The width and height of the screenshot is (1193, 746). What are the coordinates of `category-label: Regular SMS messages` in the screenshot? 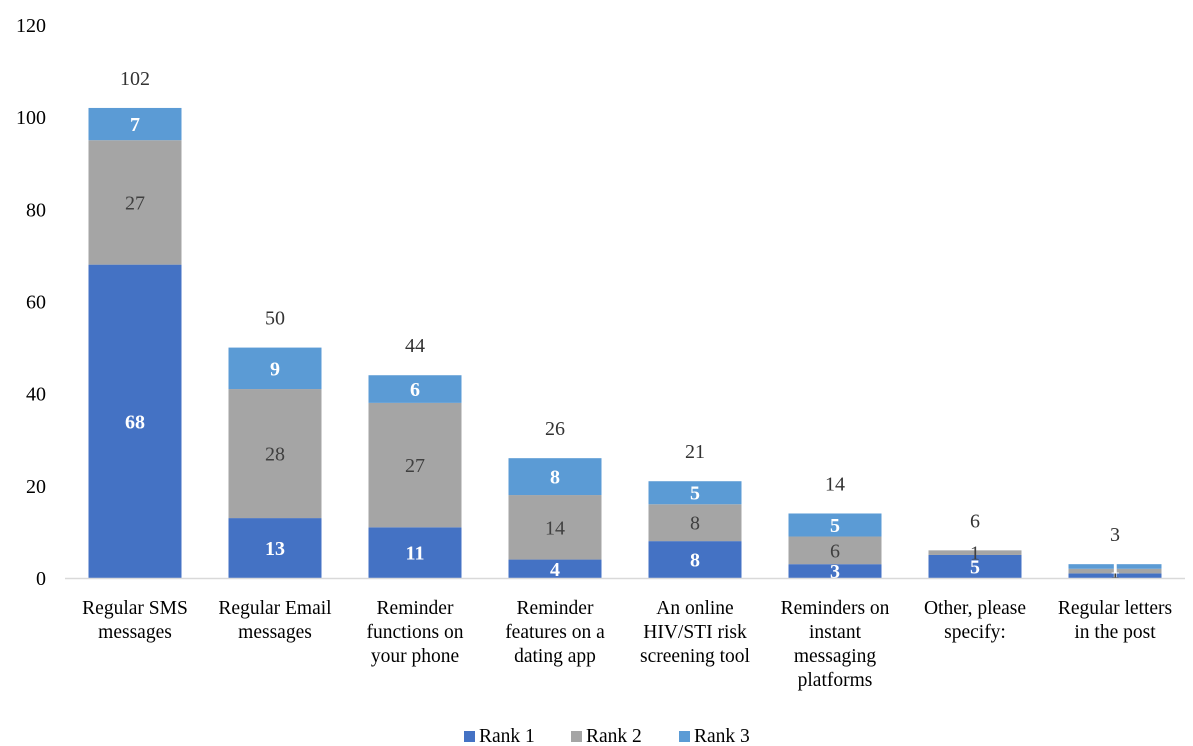 It's located at (135, 620).